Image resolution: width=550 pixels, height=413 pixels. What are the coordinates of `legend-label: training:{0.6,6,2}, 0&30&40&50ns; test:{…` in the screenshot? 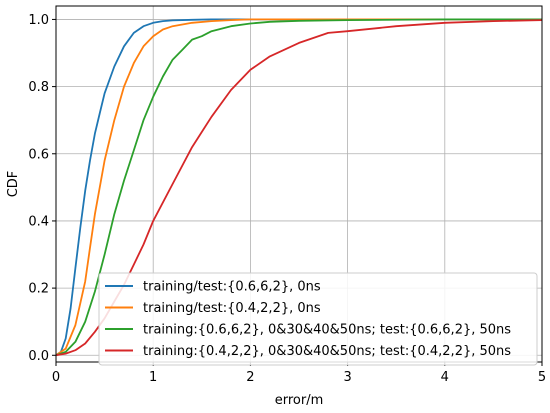 It's located at (327, 330).